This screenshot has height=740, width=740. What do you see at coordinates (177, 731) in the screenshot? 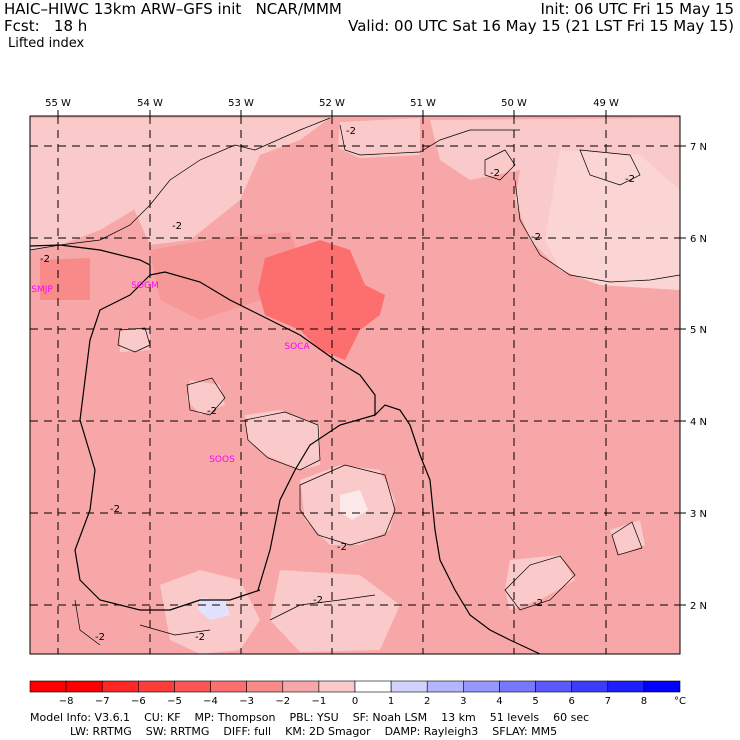
I see `model-info-item: SW: RRTMG` at bounding box center [177, 731].